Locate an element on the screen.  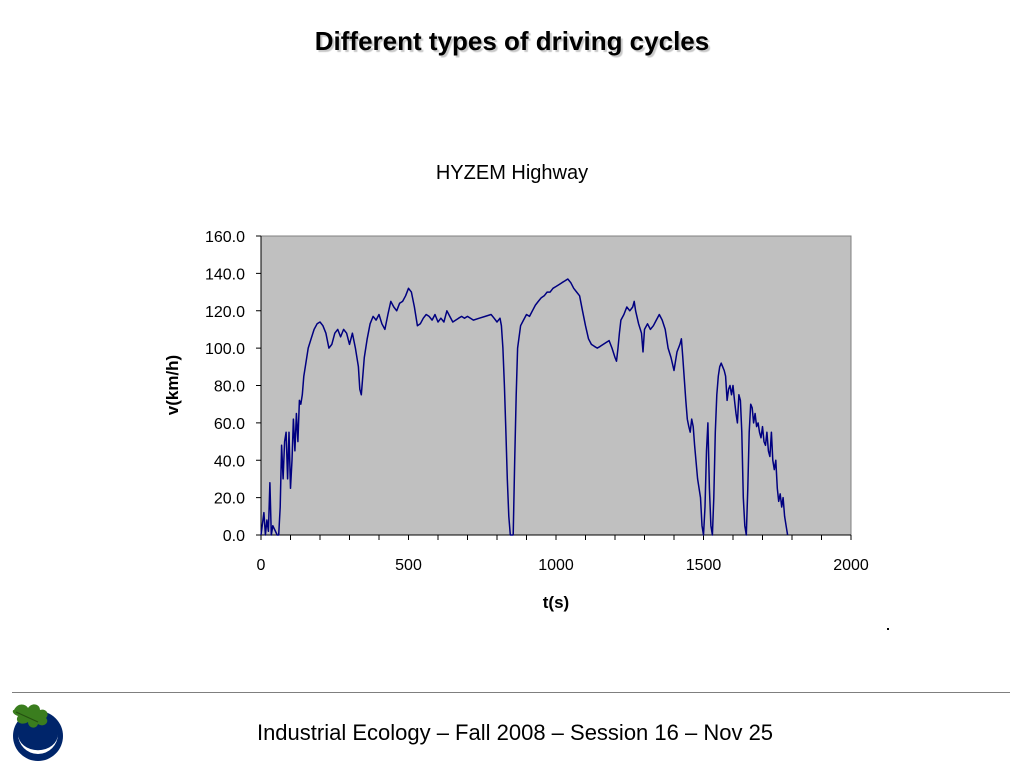
x-tick-label: 1000 is located at coordinates (556, 565).